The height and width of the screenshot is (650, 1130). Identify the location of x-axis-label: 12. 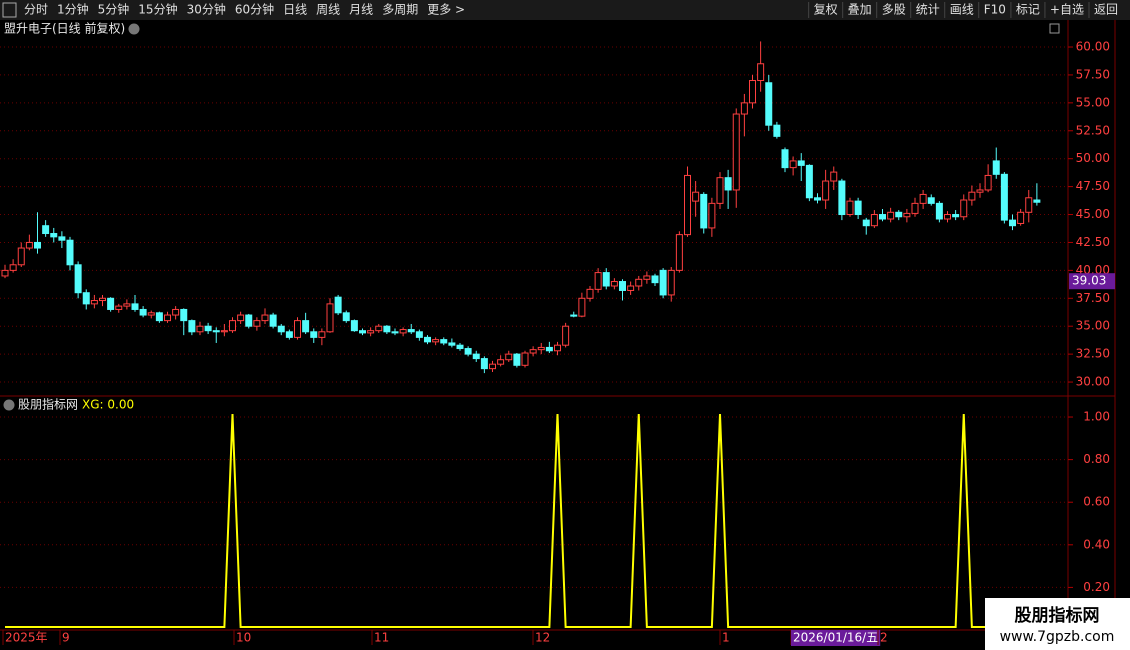
(542, 638).